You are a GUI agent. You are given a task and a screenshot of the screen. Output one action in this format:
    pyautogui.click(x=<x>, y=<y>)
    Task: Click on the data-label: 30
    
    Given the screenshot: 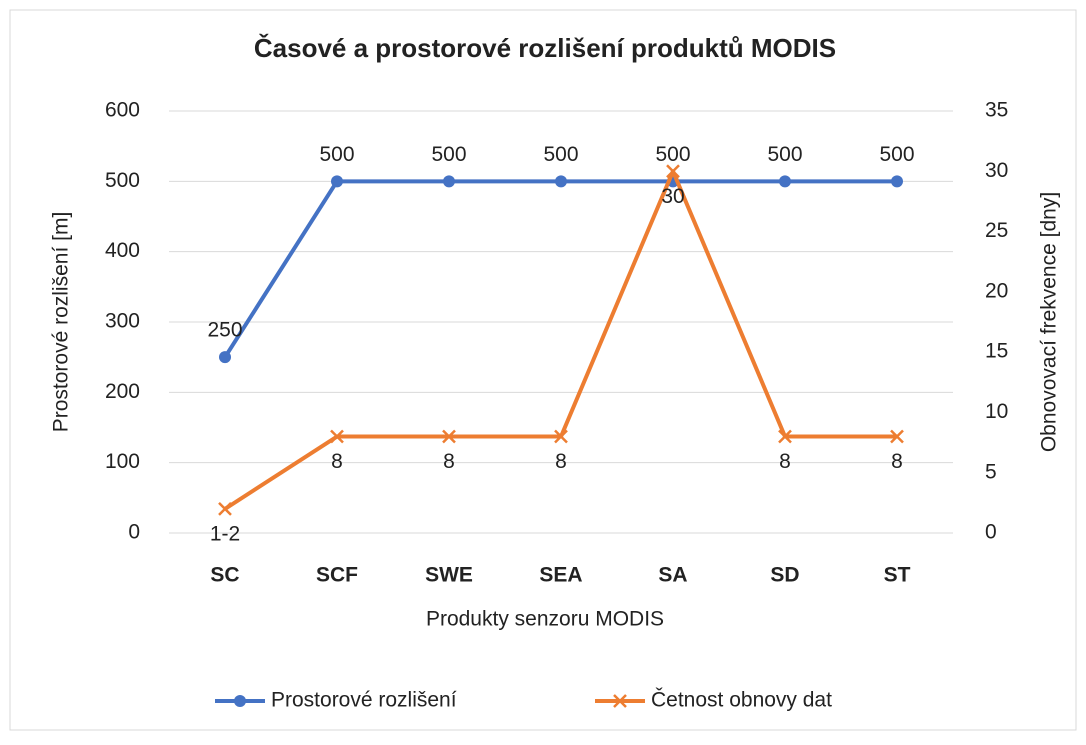 What is the action you would take?
    pyautogui.click(x=672, y=196)
    